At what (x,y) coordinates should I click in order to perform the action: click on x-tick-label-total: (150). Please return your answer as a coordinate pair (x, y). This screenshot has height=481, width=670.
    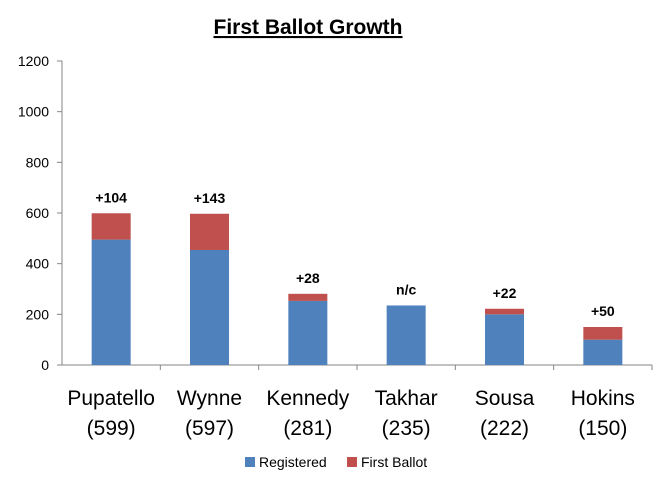
    Looking at the image, I should click on (602, 428).